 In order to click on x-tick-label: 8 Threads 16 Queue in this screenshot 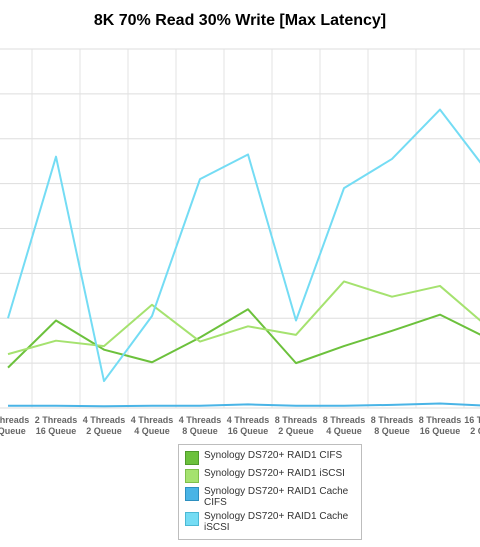, I will do `click(440, 425)`.